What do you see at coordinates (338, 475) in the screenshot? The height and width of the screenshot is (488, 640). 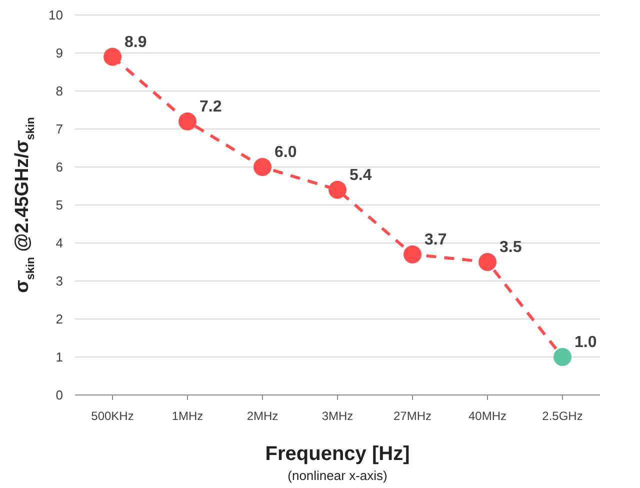 I see `text: (nonlinear x-axis)` at bounding box center [338, 475].